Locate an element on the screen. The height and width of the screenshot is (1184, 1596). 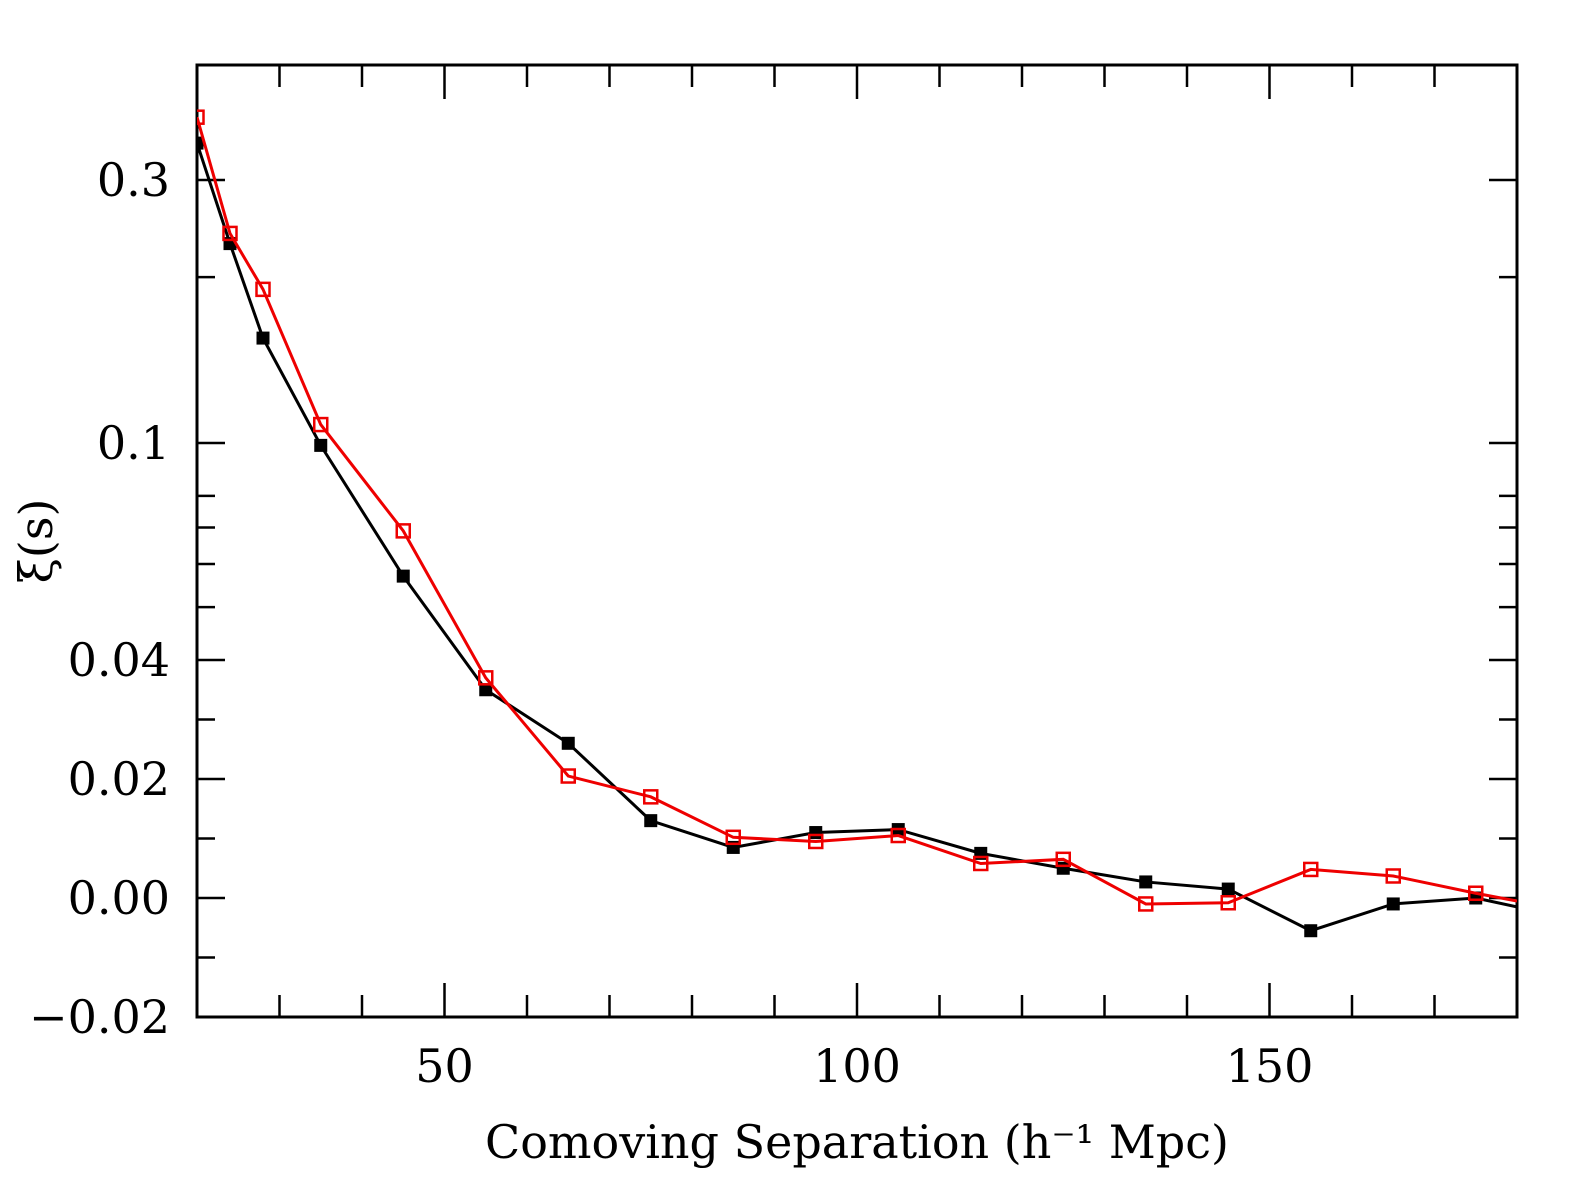
x-tick-label: 100 is located at coordinates (857, 1066).